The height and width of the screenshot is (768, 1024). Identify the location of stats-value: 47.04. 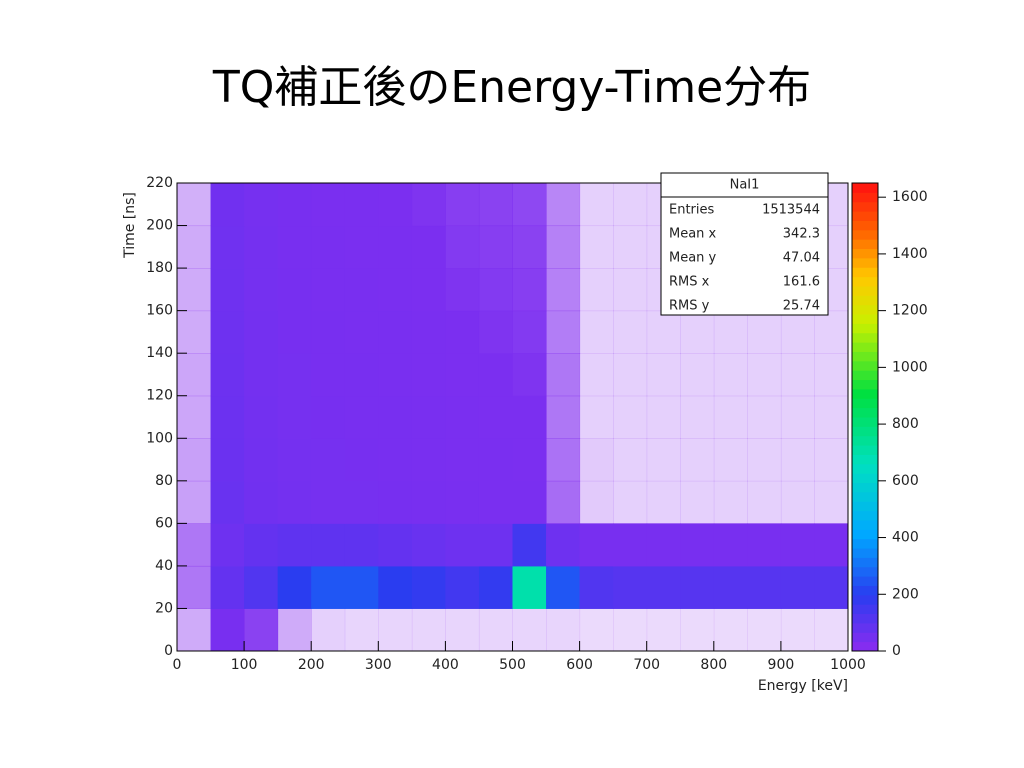
(801, 258).